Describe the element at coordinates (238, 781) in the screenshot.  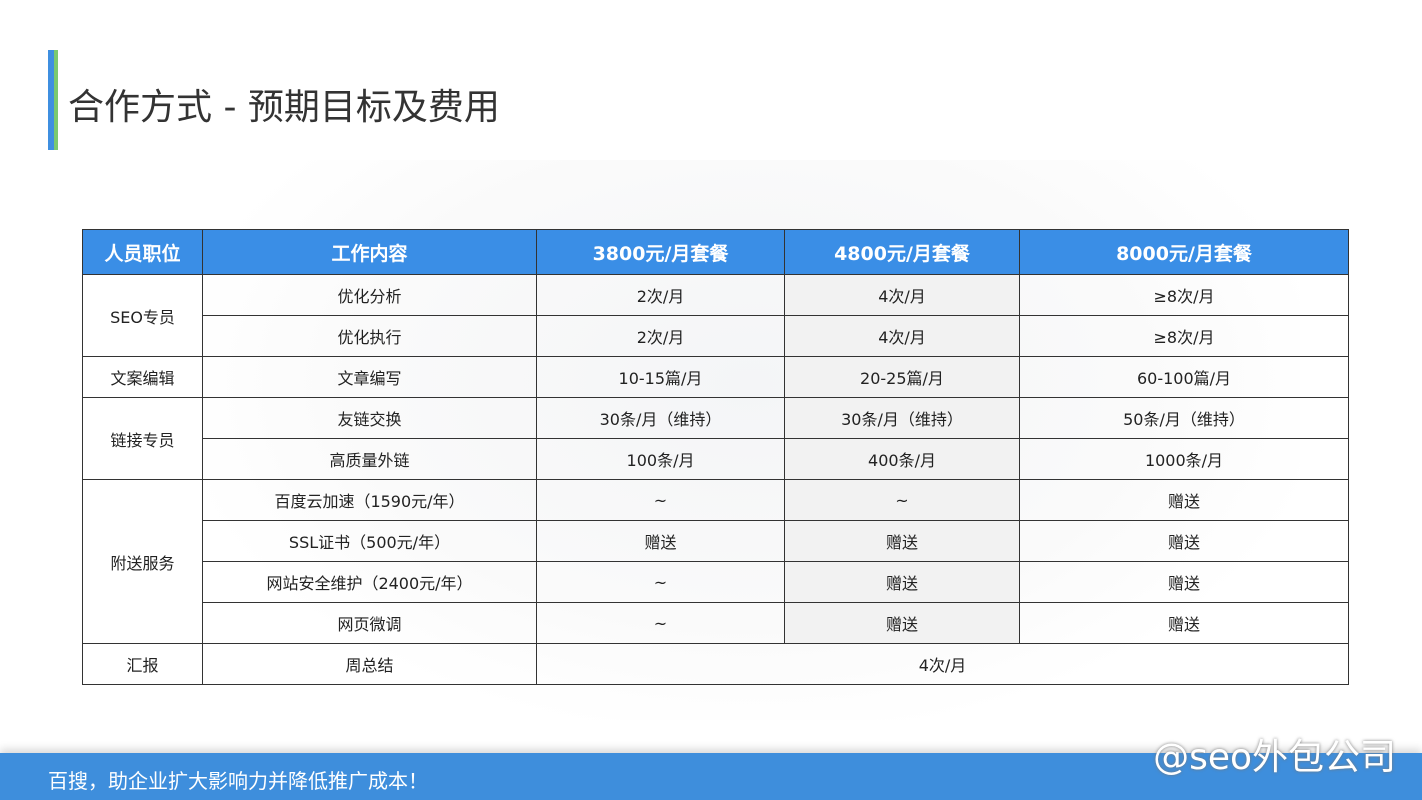
I see `footer-slogan: 百搜，助企业扩大影响力并降低推广成本！` at that location.